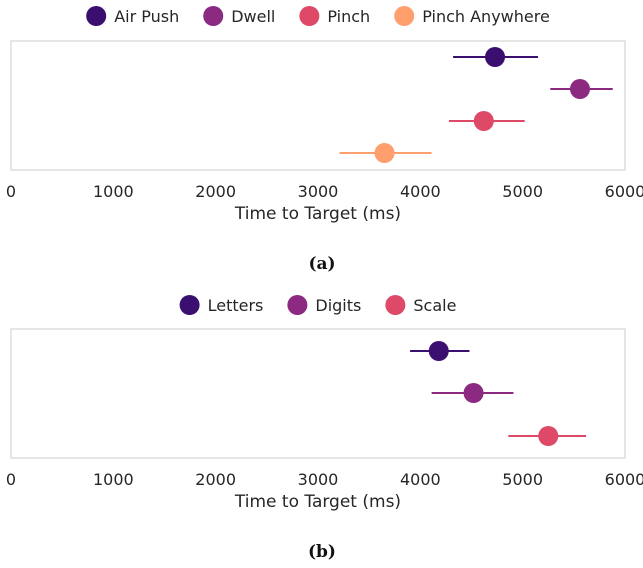 Image resolution: width=643 pixels, height=568 pixels. What do you see at coordinates (483, 121) in the screenshot?
I see `point-pinch` at bounding box center [483, 121].